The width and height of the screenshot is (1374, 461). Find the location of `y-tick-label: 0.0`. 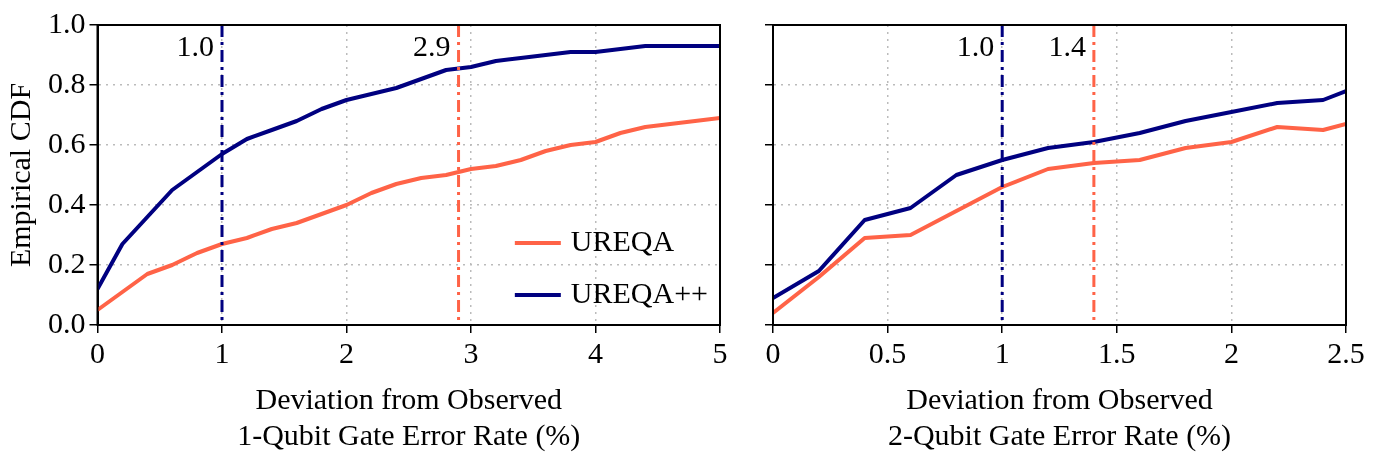

y-tick-label: 0.0 is located at coordinates (67, 322).